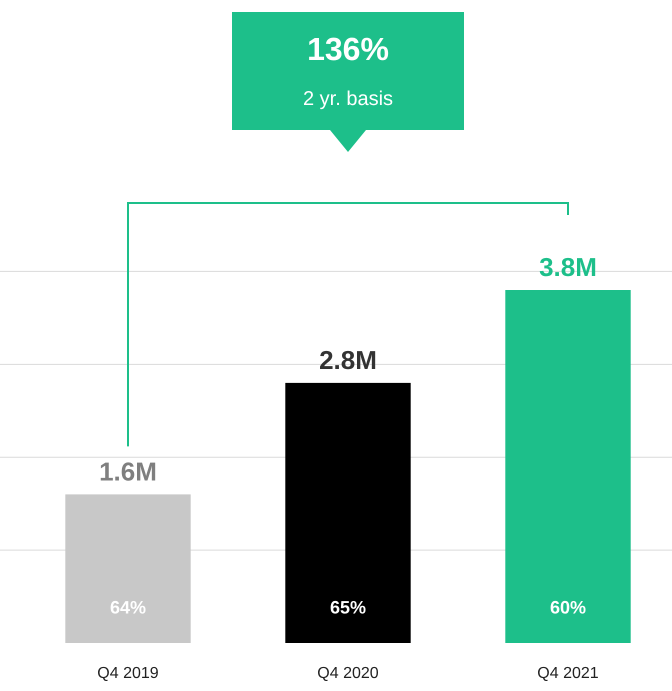 This screenshot has width=672, height=691. Describe the element at coordinates (348, 49) in the screenshot. I see `text: 136%` at that location.